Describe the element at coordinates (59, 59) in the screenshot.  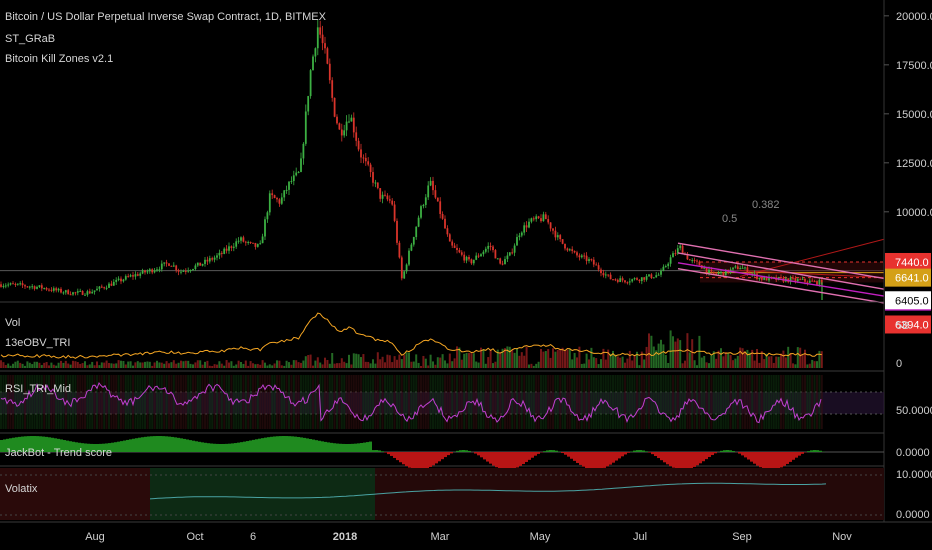
I see `indicator-label-kill-zones: Bitcoin Kill Zones v2.1` at that location.